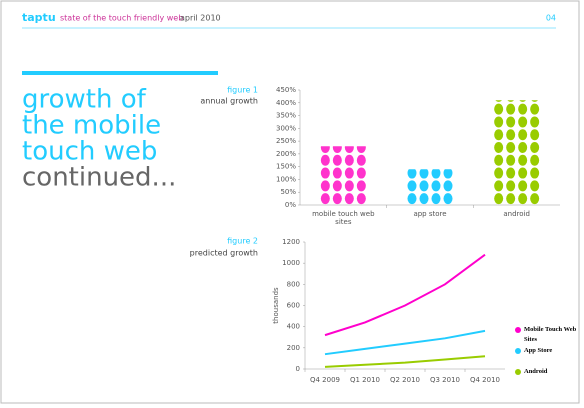 The image size is (584, 408). I want to click on y-tick-label: 400%, so click(286, 103).